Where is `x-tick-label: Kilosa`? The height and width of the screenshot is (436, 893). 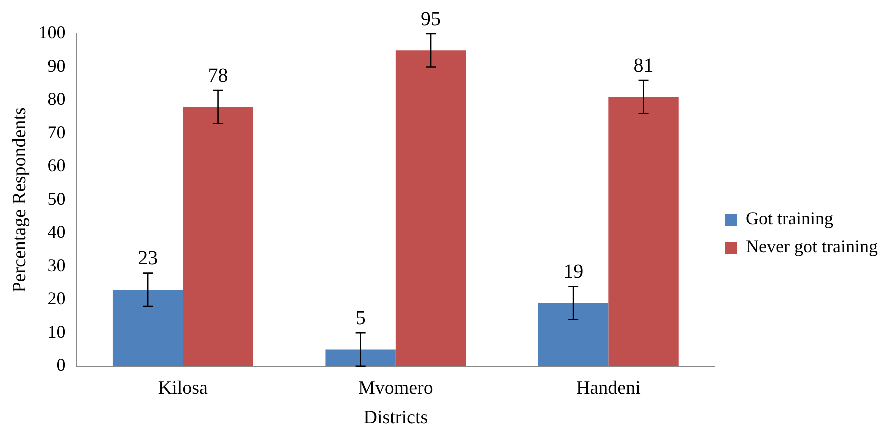 x-tick-label: Kilosa is located at coordinates (183, 388).